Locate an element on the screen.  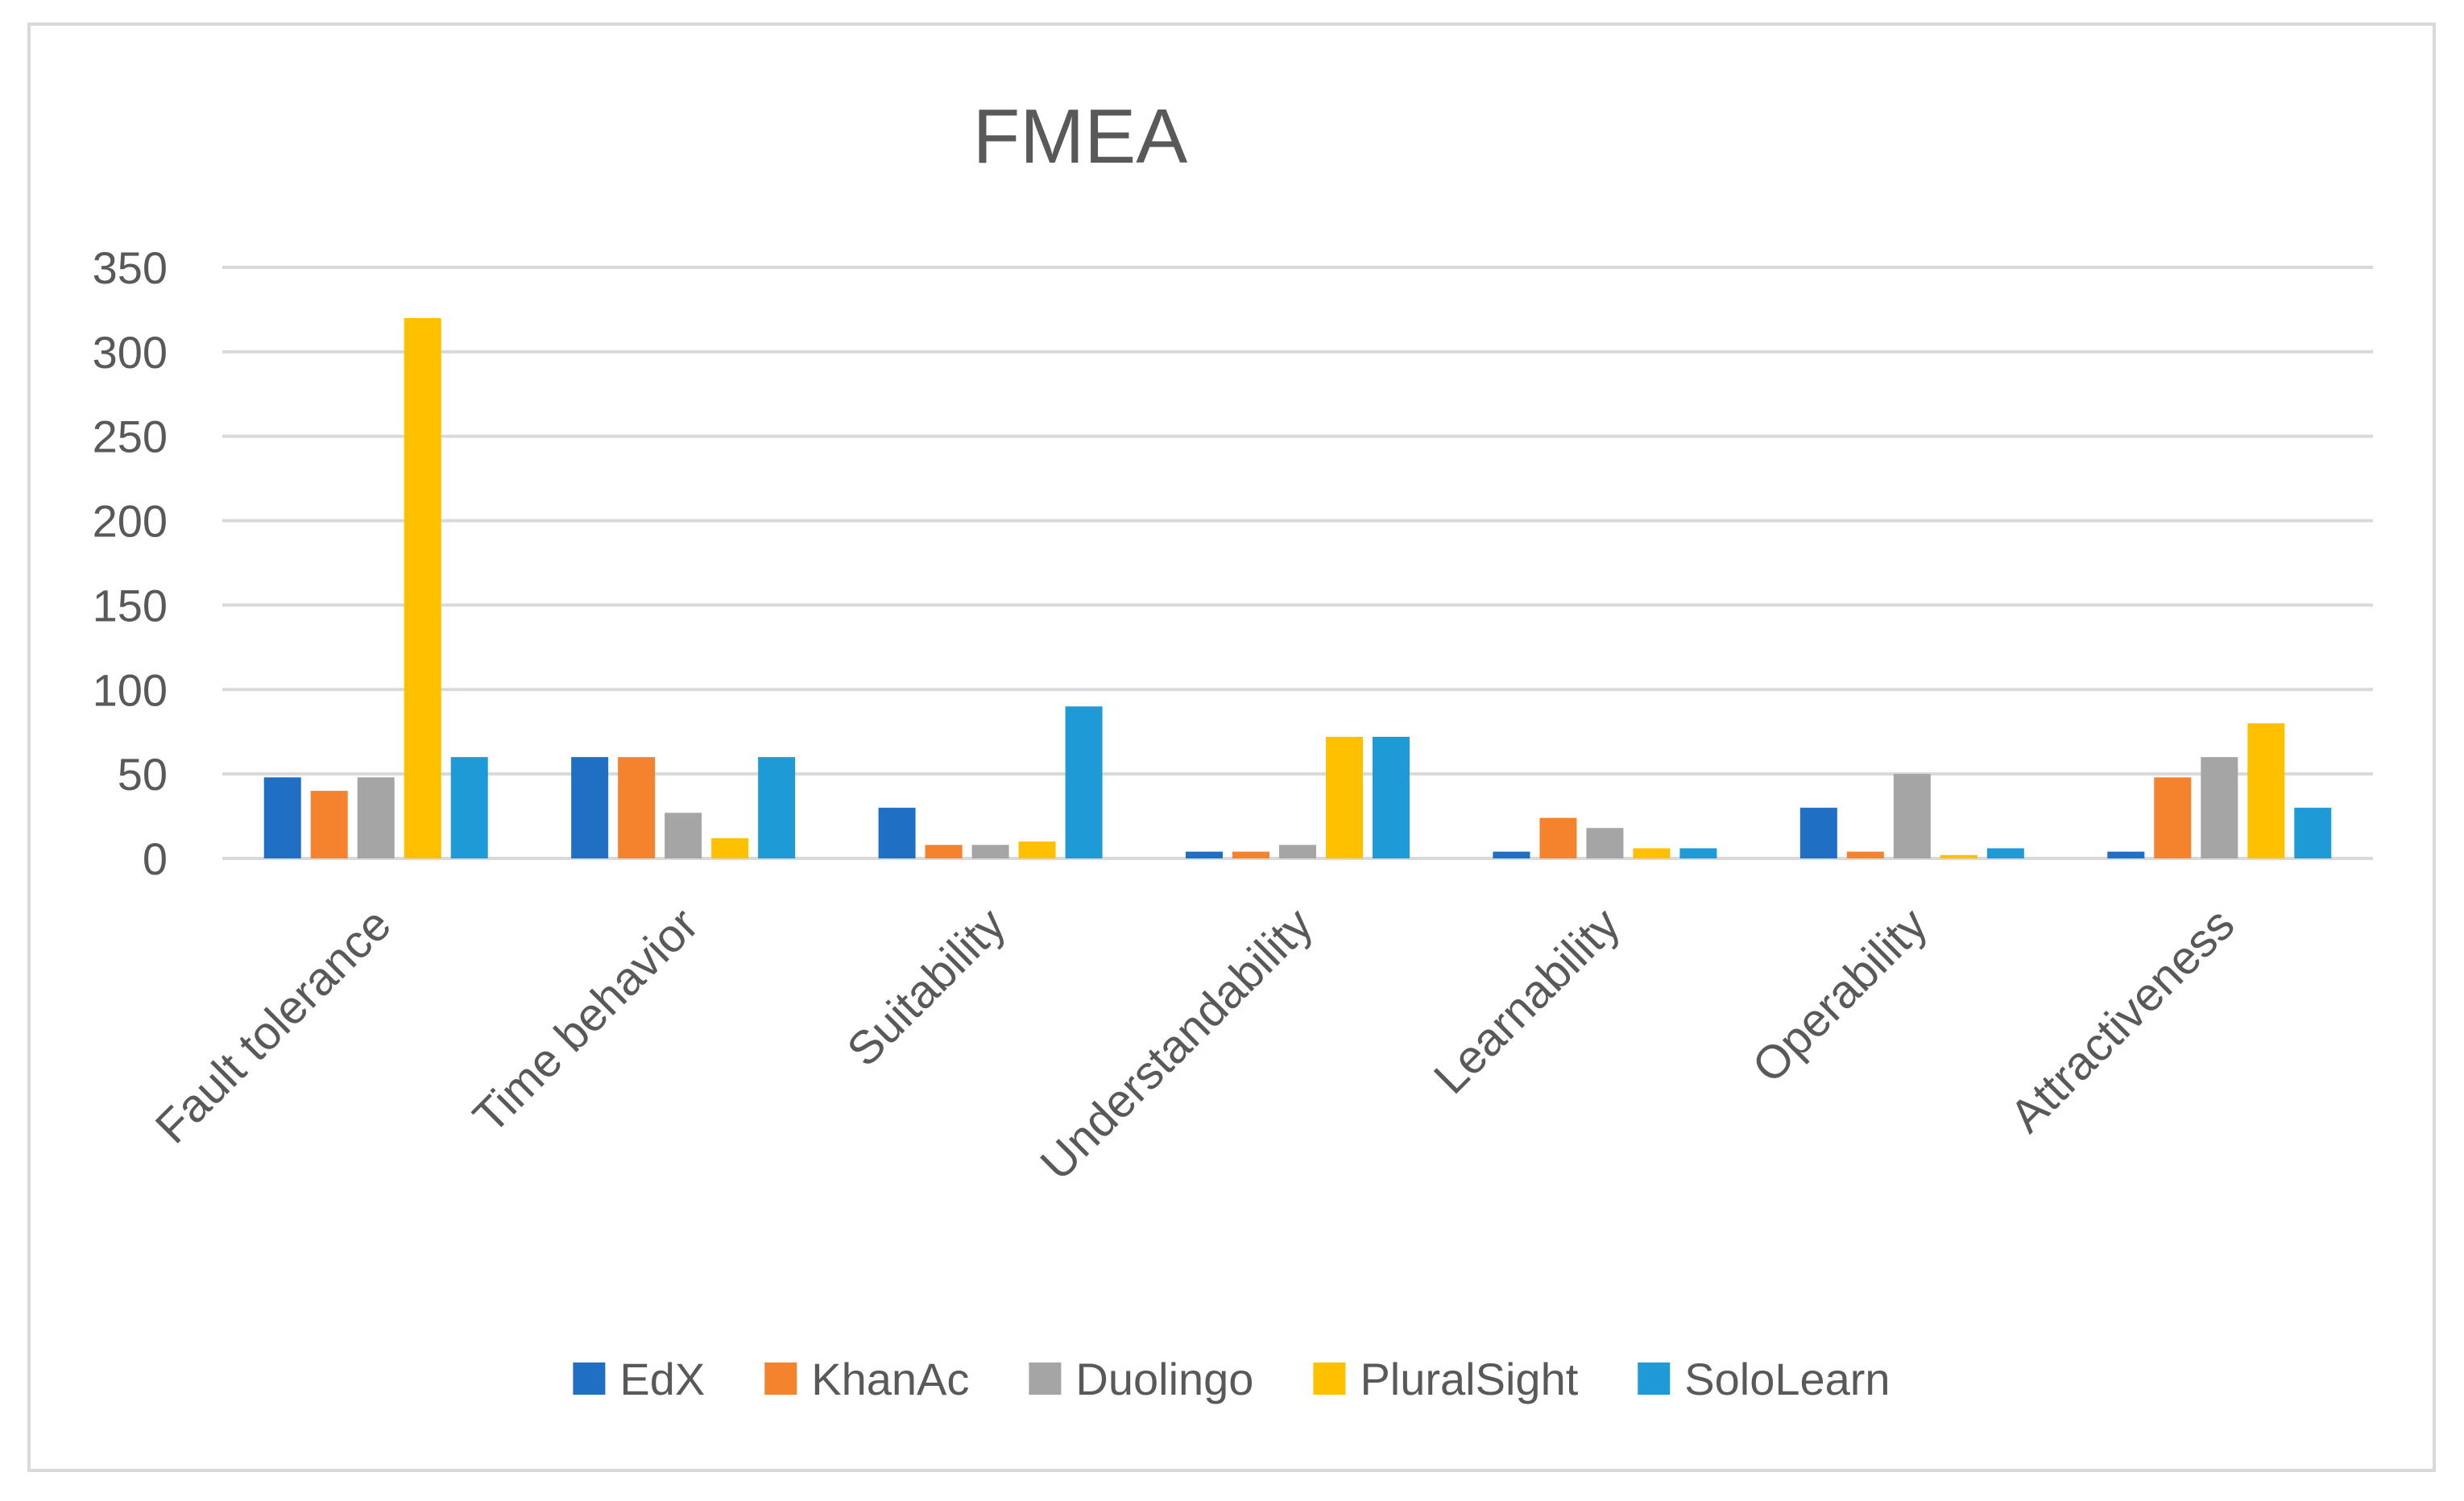
y-axis-ticks: 0 50 100 150 200 250 300 350 is located at coordinates (130, 563).